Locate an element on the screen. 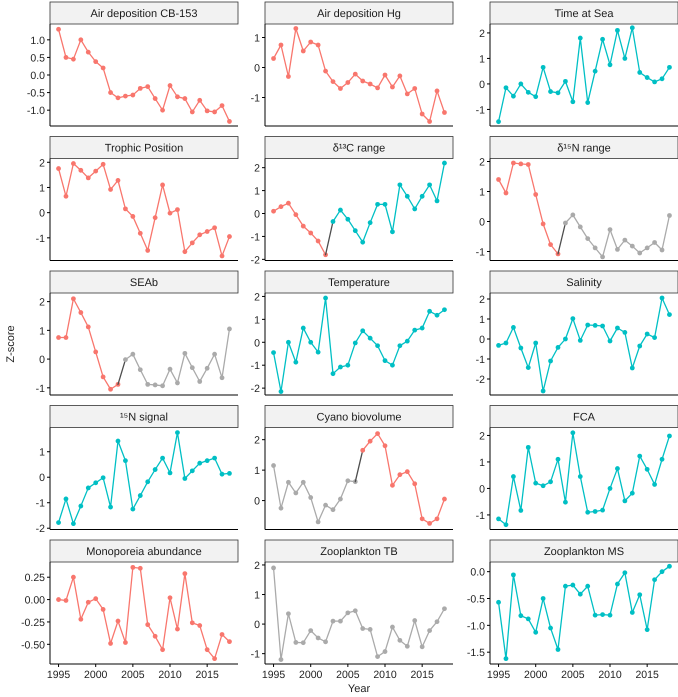  y-tick-label: 0.0 is located at coordinates (478, 572).